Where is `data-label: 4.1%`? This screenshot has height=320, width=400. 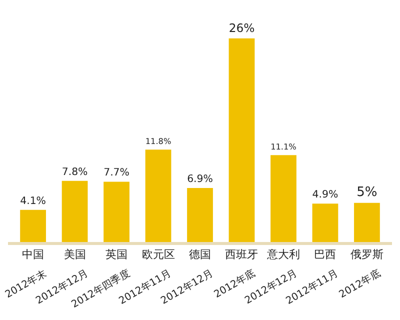
data-label: 4.1% is located at coordinates (33, 201).